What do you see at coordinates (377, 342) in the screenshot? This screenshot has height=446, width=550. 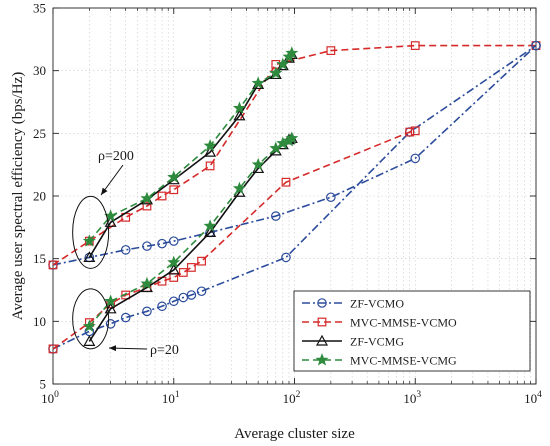 I see `legend-label: ZF-VCMG` at bounding box center [377, 342].